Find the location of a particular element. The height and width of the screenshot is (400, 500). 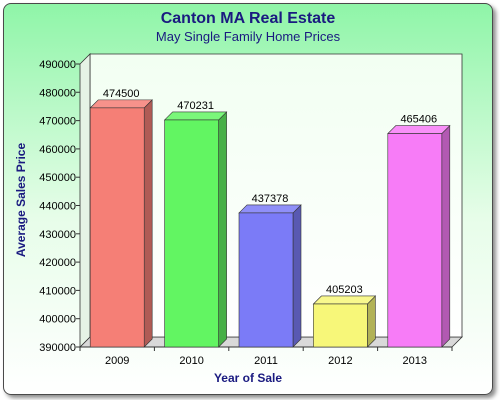

y-axis-title: Average Sales Price is located at coordinates (21, 200).